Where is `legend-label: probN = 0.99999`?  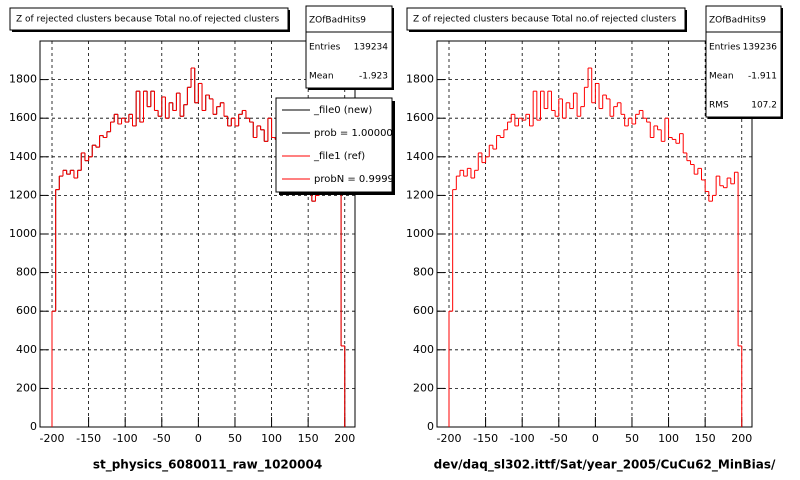
legend-label: probN = 0.99999 is located at coordinates (357, 179).